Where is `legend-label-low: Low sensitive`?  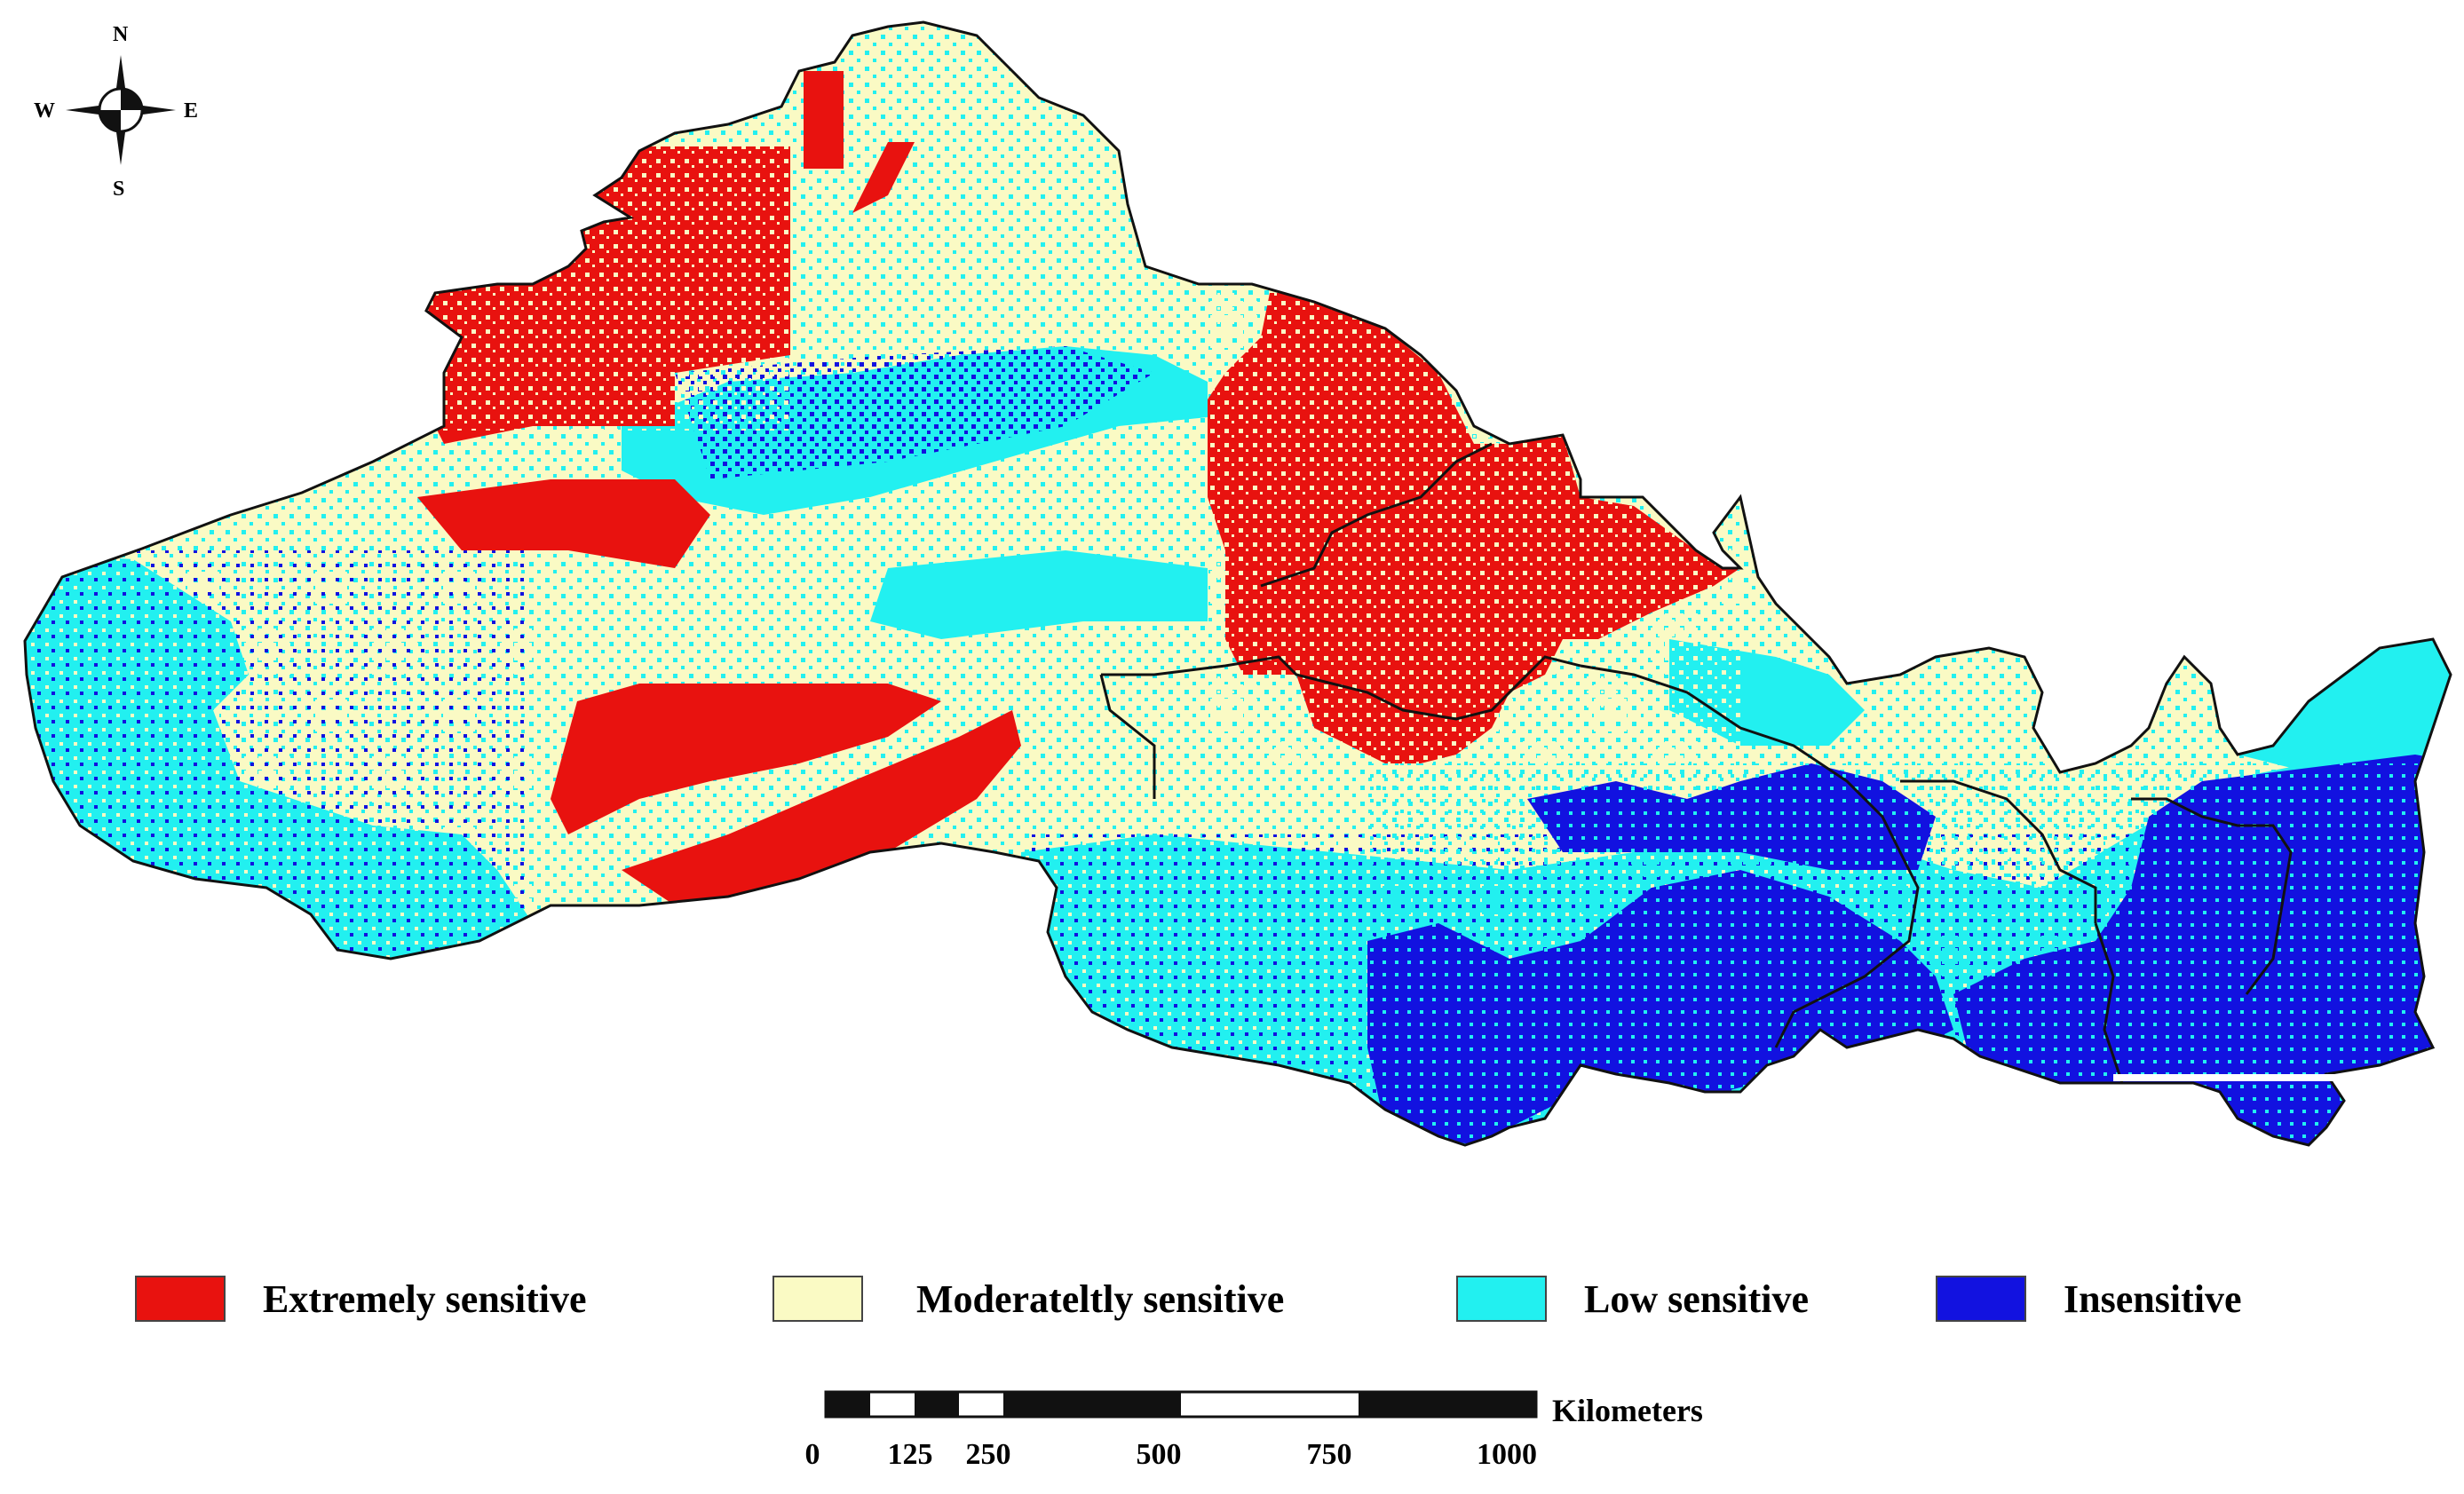
legend-label-low: Low sensitive is located at coordinates (1697, 1299).